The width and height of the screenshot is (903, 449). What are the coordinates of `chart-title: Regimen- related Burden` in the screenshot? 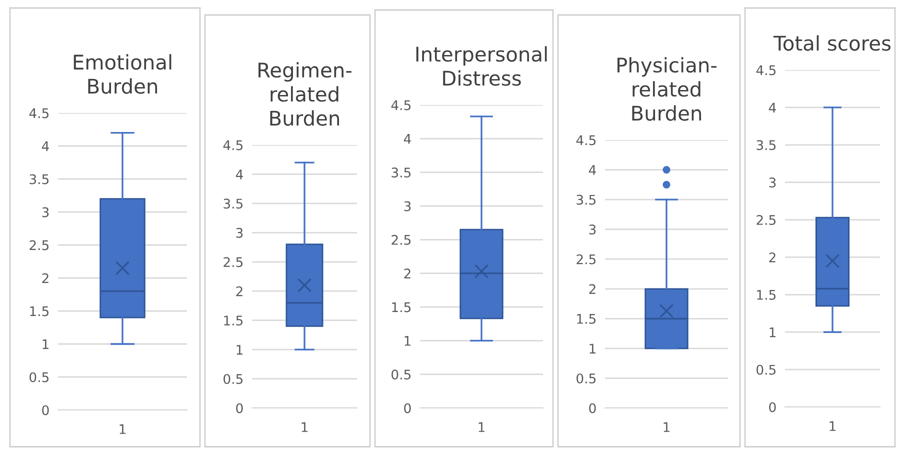 It's located at (305, 94).